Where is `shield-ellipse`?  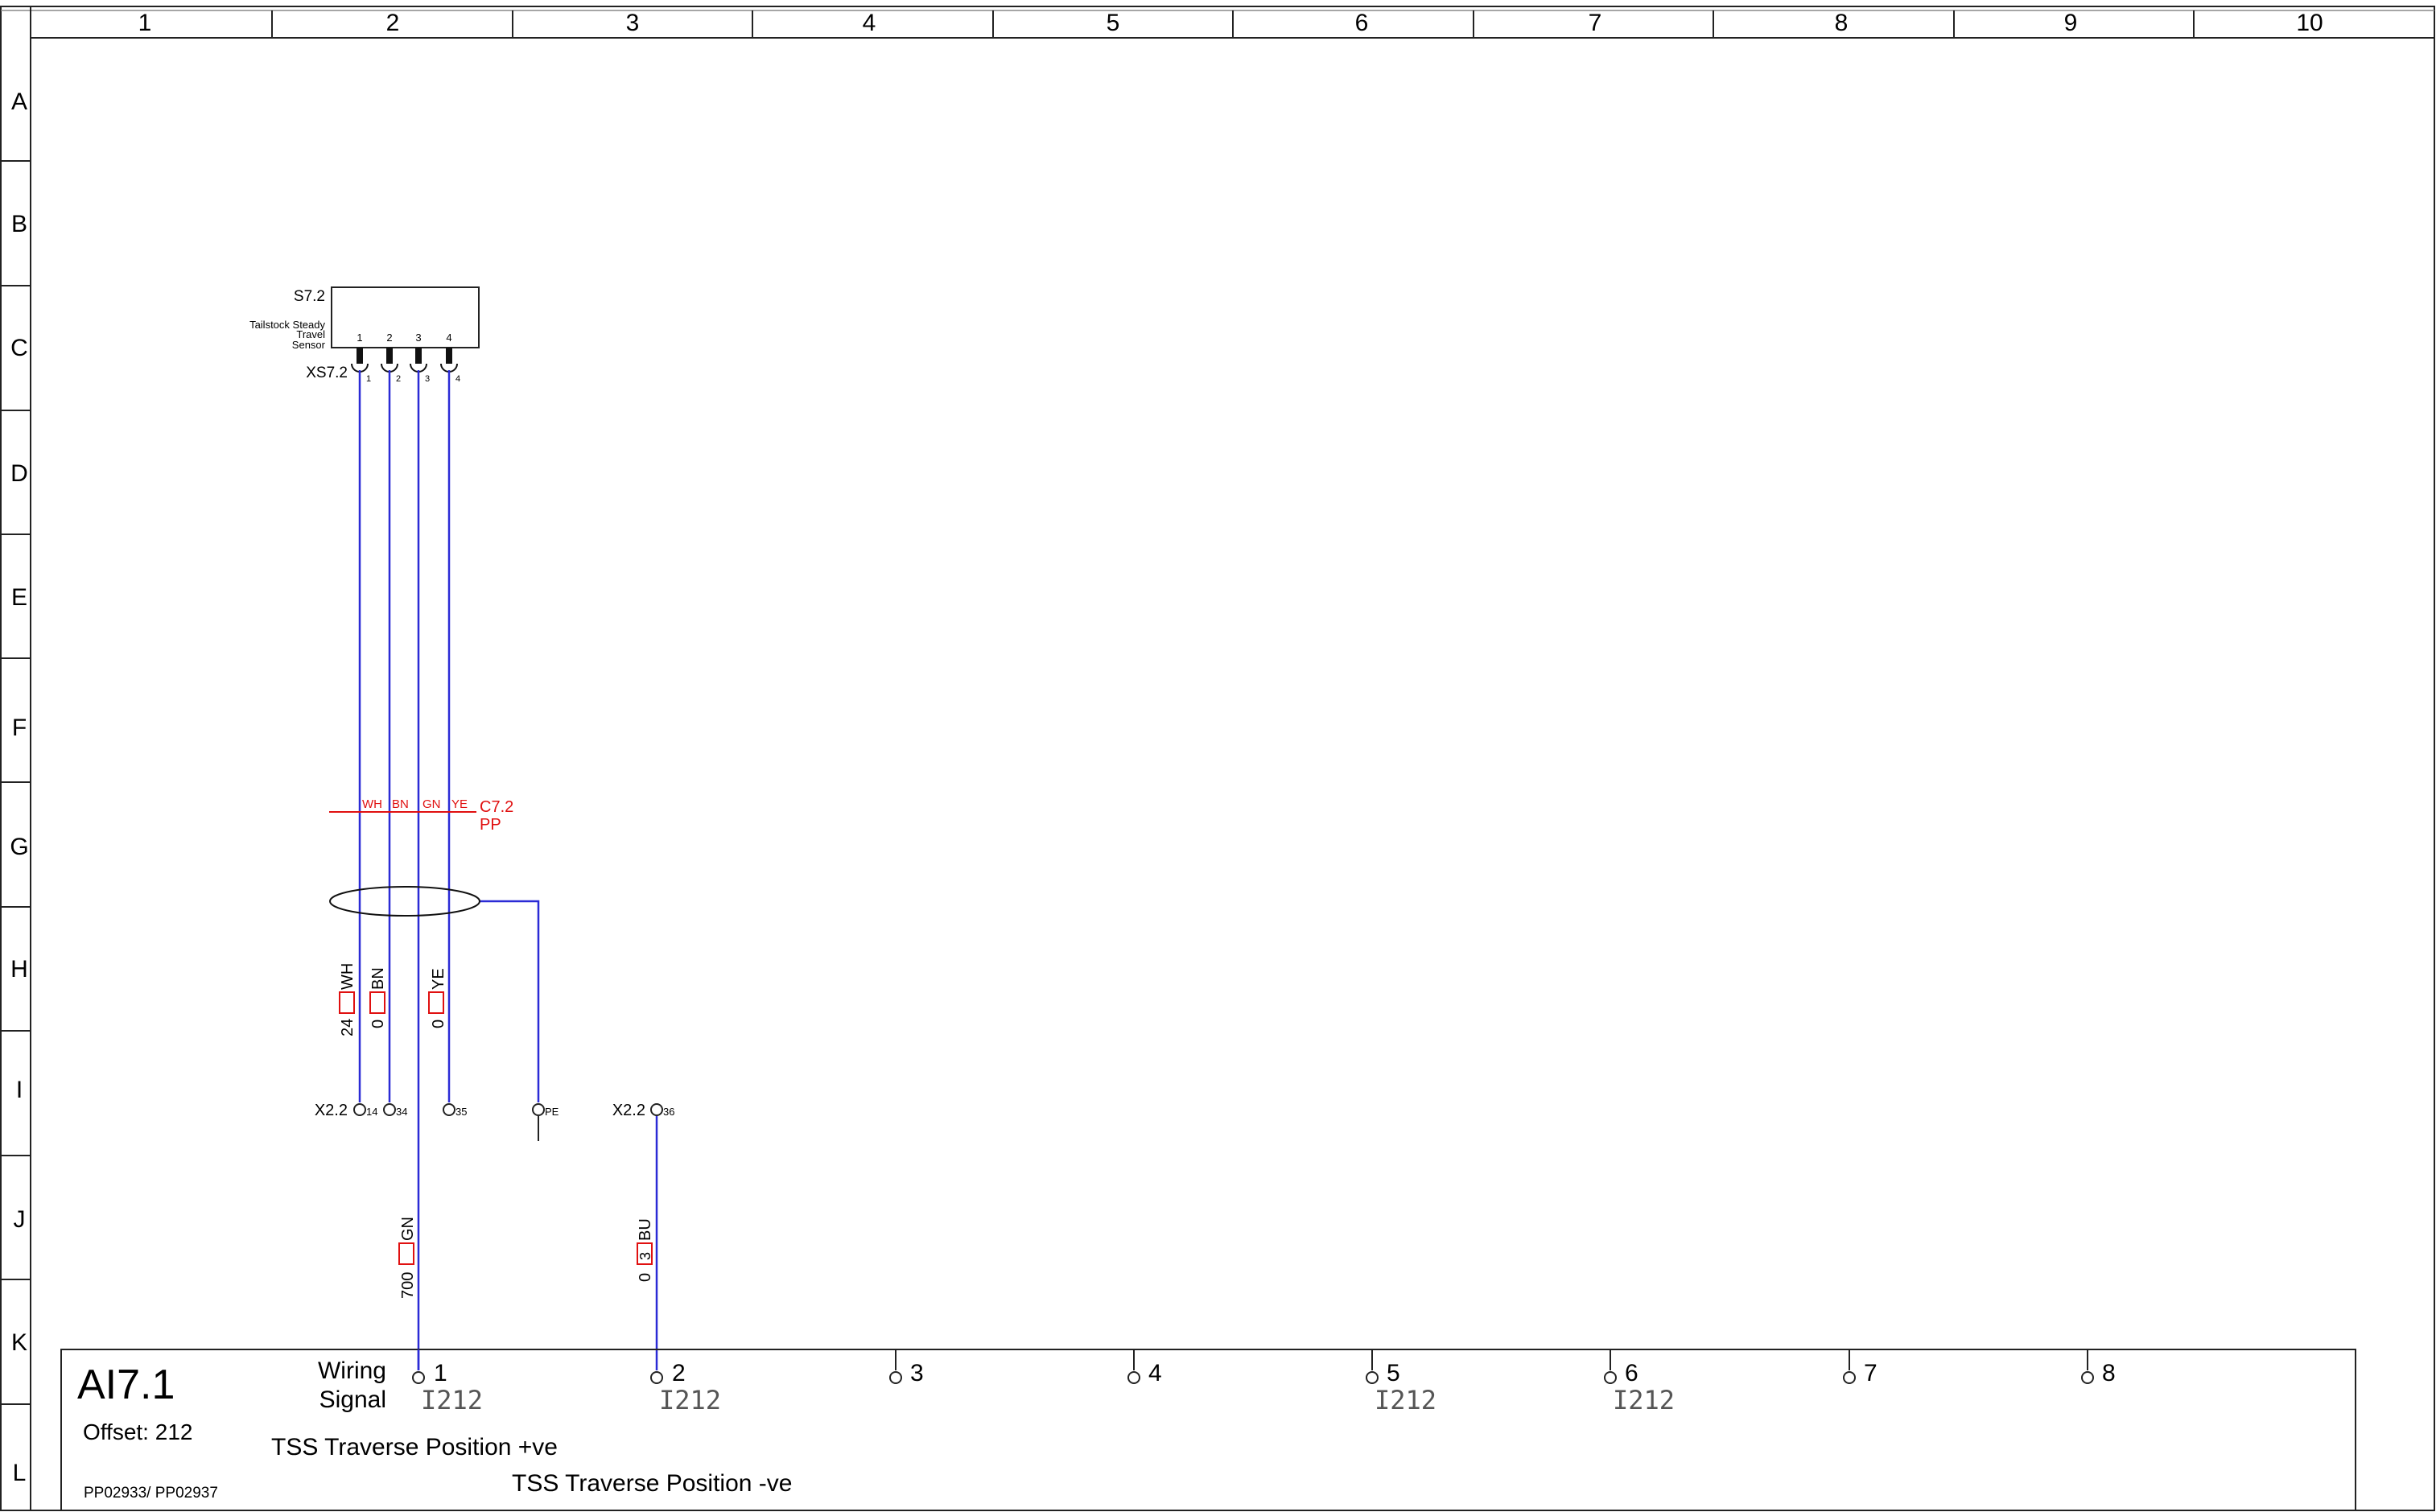 shield-ellipse is located at coordinates (404, 901).